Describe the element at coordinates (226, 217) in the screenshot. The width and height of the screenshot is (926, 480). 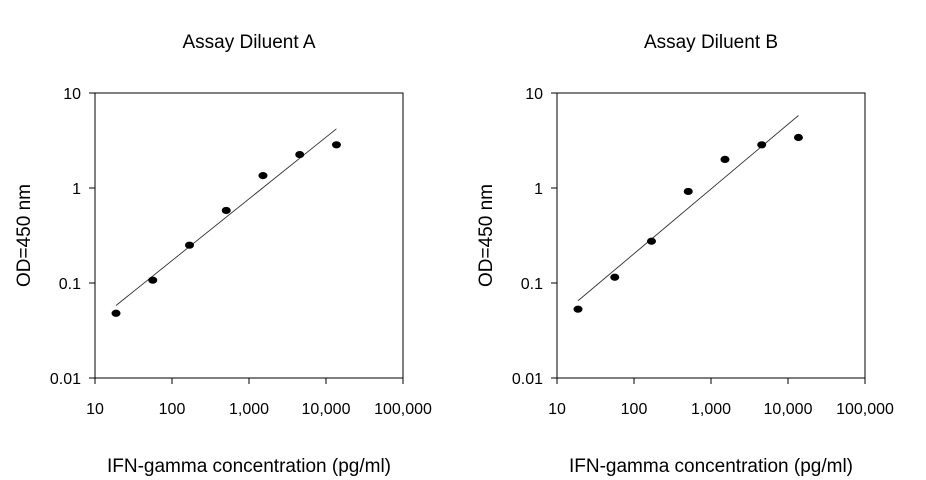
I see `fit-line` at that location.